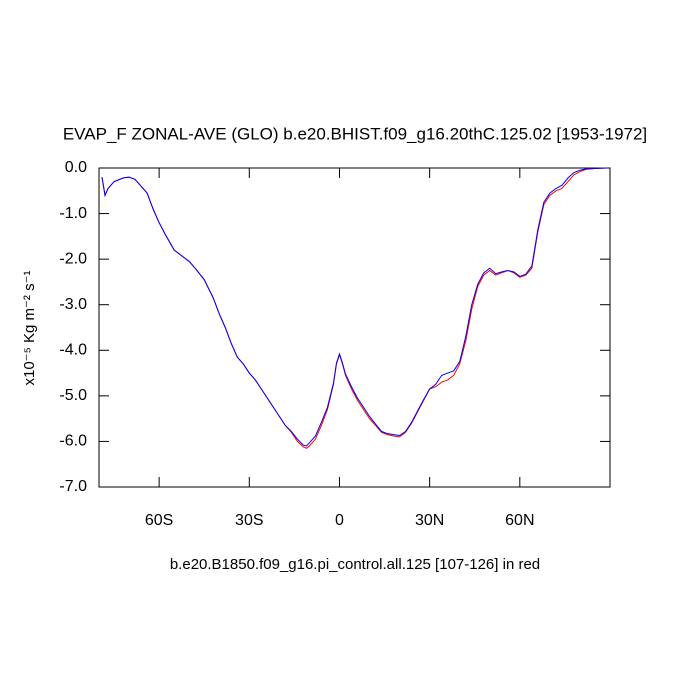 This screenshot has height=700, width=700. Describe the element at coordinates (159, 520) in the screenshot. I see `x-tick-label: 60S` at that location.